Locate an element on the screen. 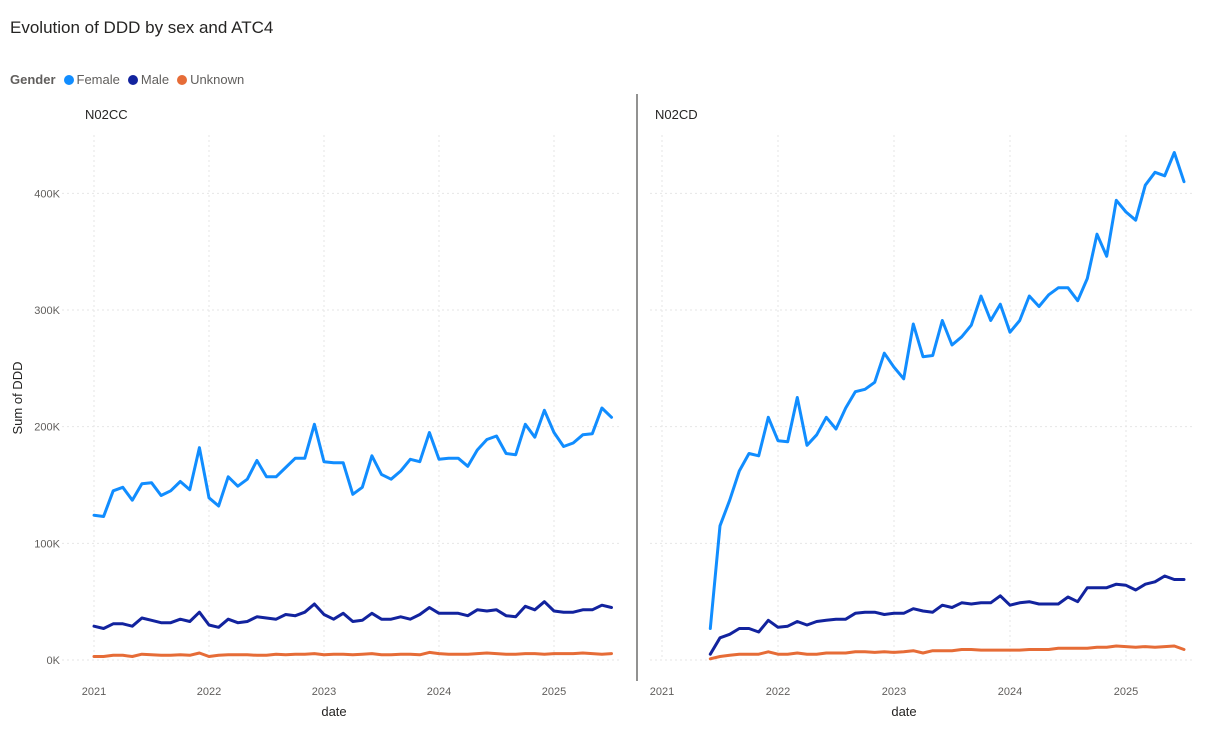 The width and height of the screenshot is (1217, 740). legend-label-unknown: Unknown is located at coordinates (217, 79).